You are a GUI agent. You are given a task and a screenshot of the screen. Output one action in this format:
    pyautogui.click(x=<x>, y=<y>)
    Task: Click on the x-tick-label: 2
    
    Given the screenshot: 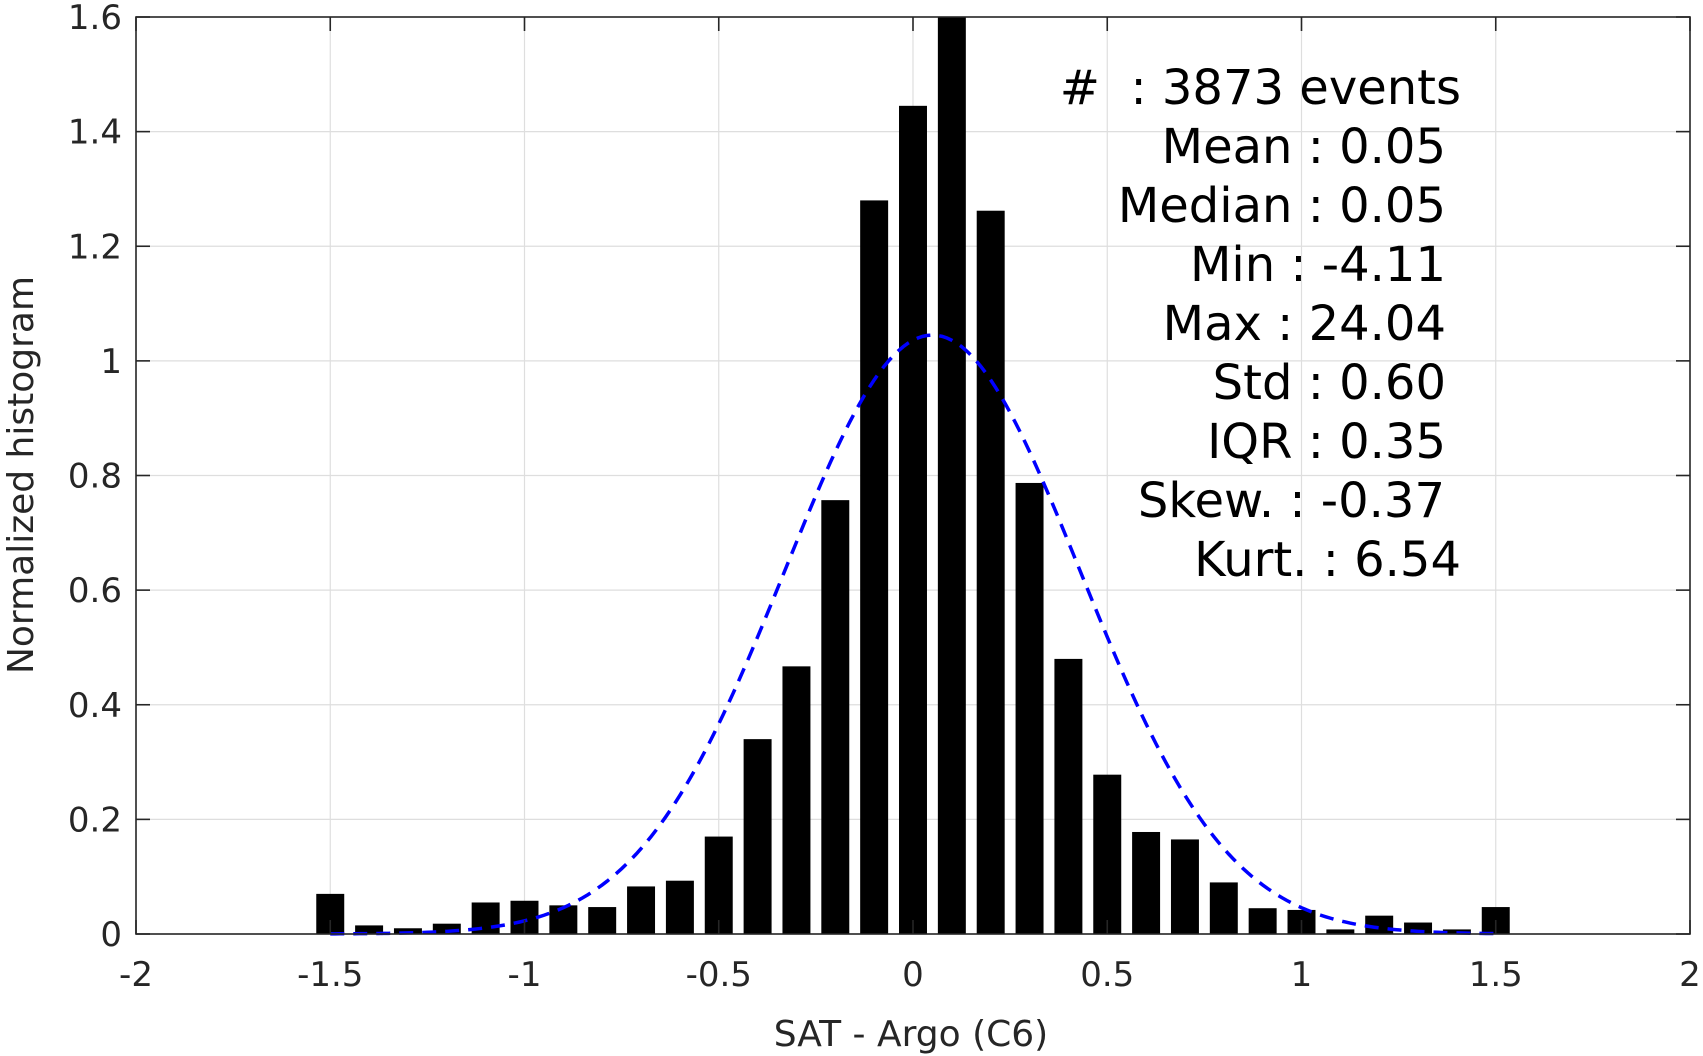 What is the action you would take?
    pyautogui.click(x=1690, y=975)
    